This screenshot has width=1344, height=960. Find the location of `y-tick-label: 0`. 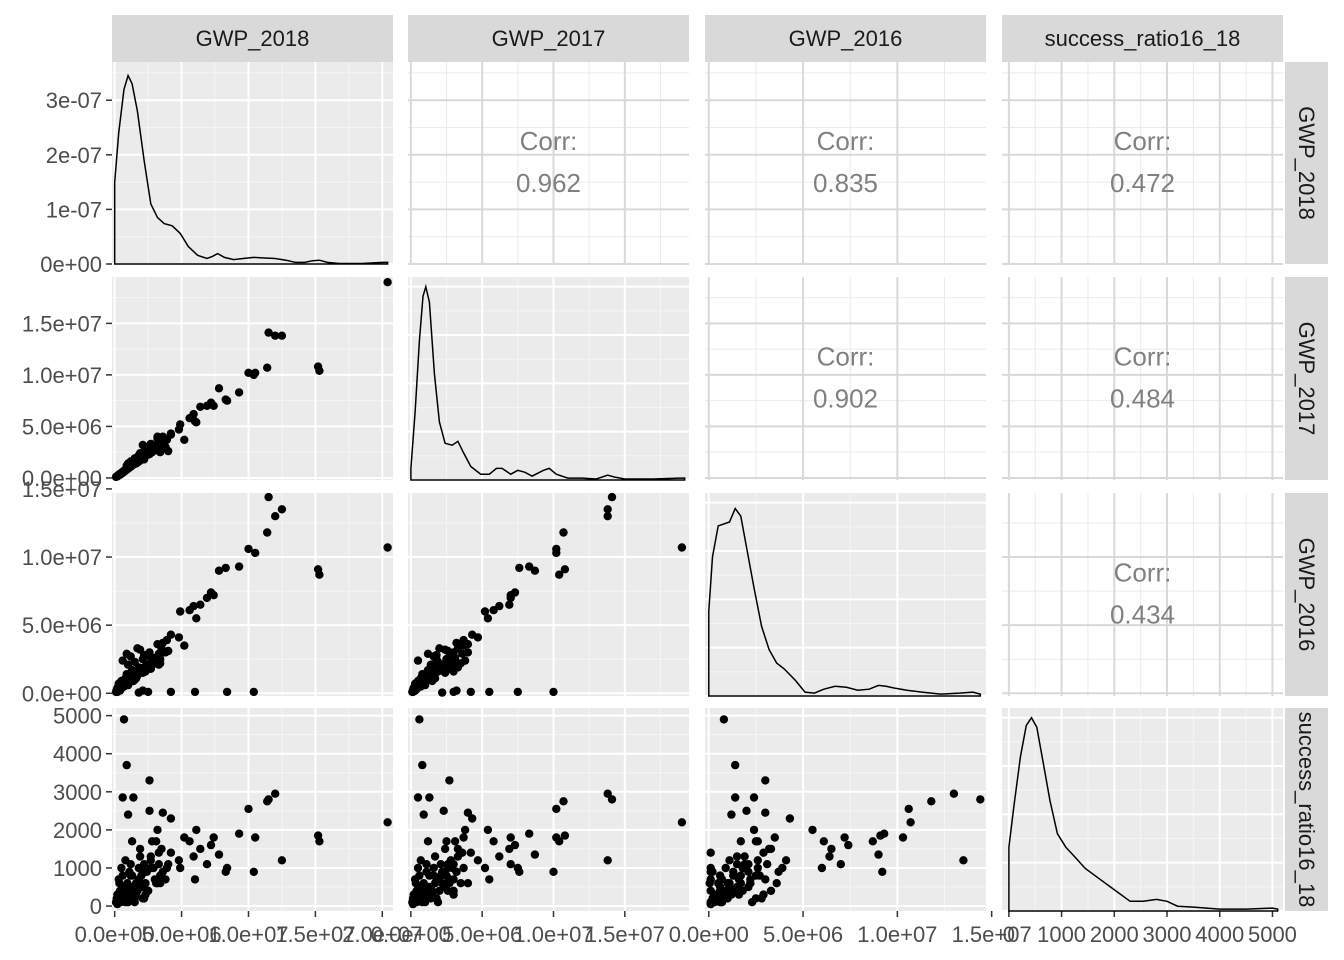

y-tick-label: 0 is located at coordinates (96, 906).